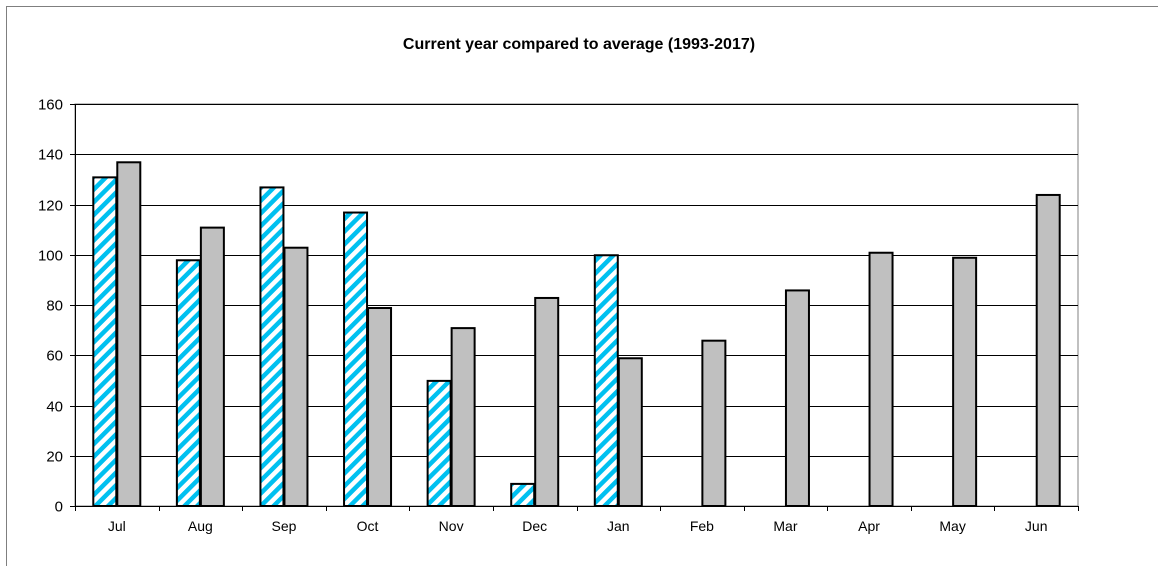 The width and height of the screenshot is (1158, 566). I want to click on y-tick-label: 20, so click(54, 457).